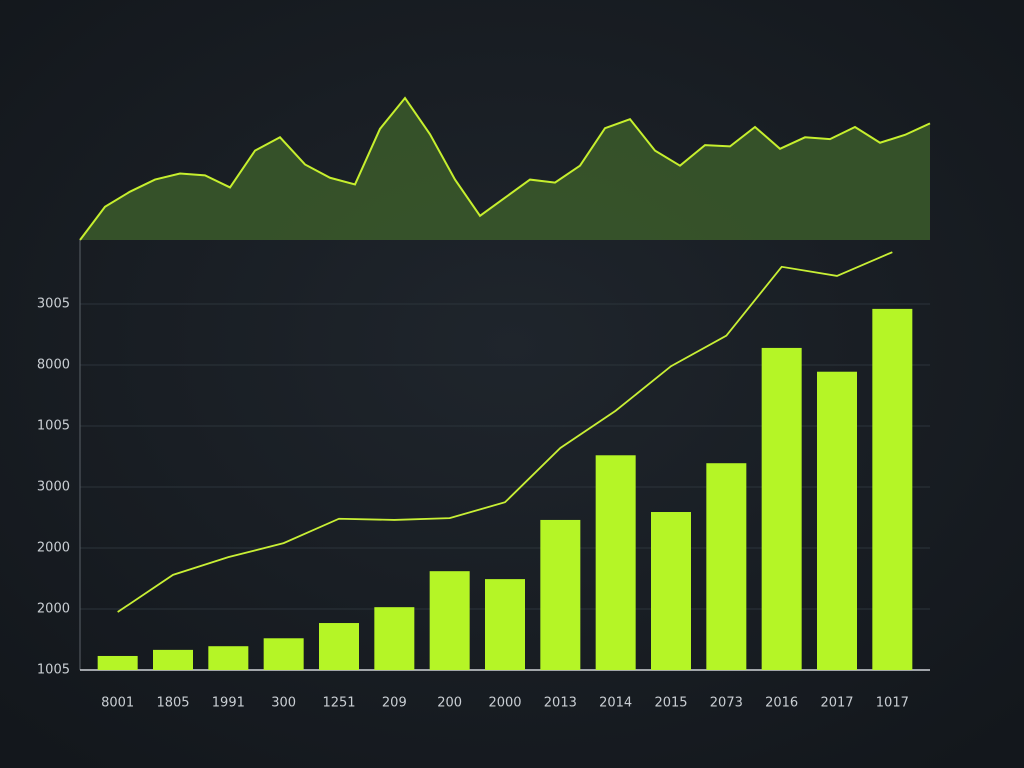 The image size is (1024, 768). Describe the element at coordinates (228, 703) in the screenshot. I see `x-tick-label: 1991` at that location.